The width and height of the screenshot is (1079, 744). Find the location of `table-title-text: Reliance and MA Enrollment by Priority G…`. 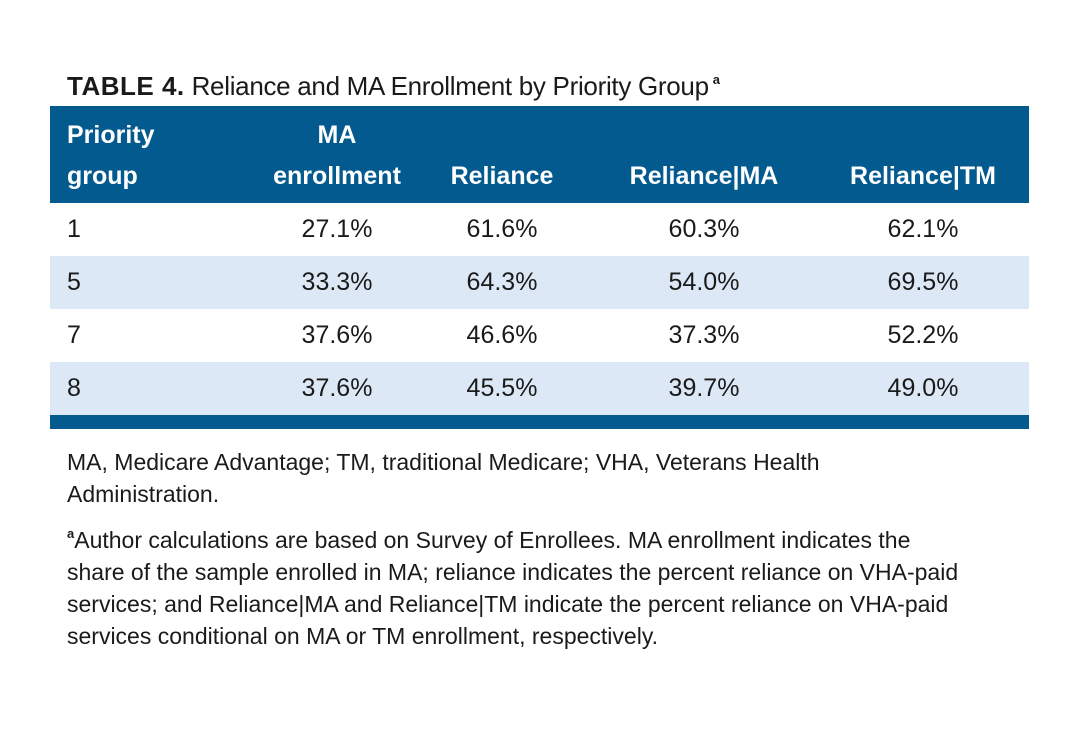

table-title-text: Reliance and MA Enrollment by Priority G… is located at coordinates (450, 86).